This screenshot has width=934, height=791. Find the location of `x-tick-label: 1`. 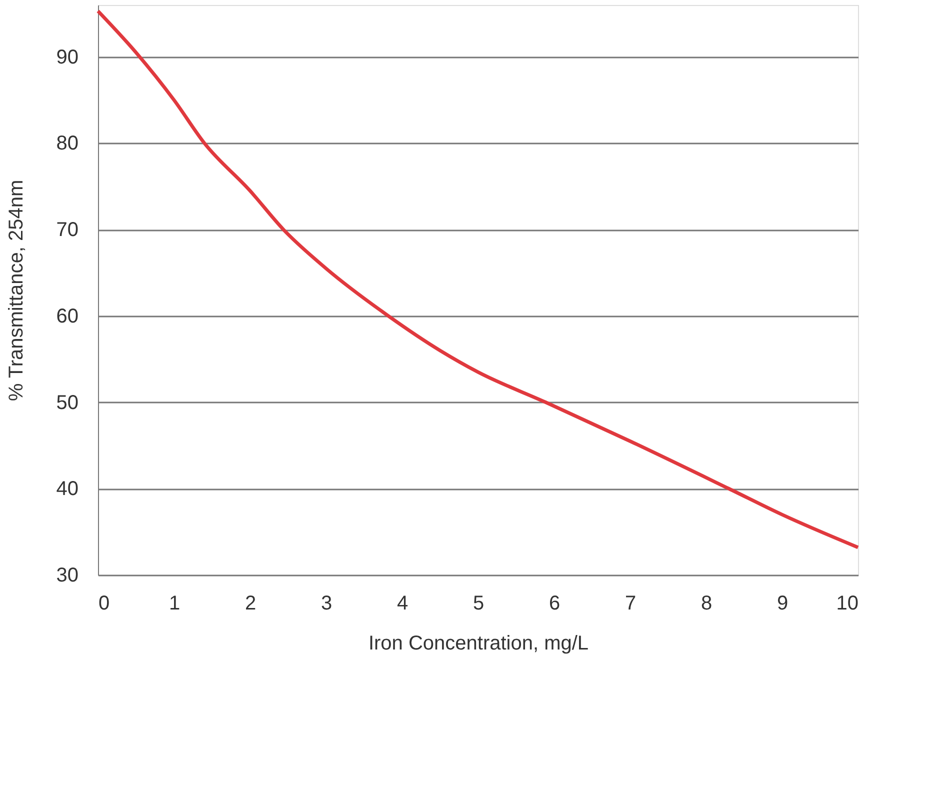

x-tick-label: 1 is located at coordinates (174, 603).